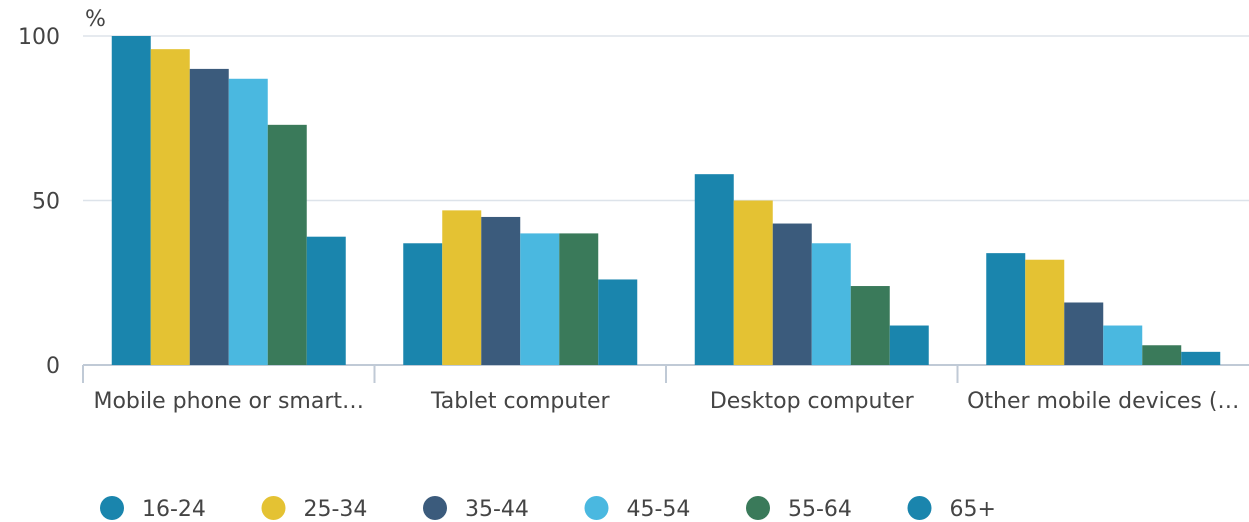  What do you see at coordinates (39, 37) in the screenshot?
I see `y-tick-label: 100` at bounding box center [39, 37].